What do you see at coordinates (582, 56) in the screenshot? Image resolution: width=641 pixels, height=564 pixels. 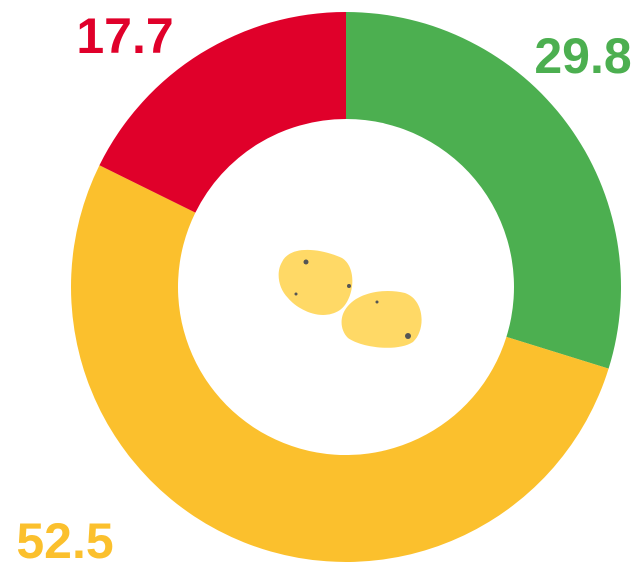 I see `value-label: 29.8` at bounding box center [582, 56].